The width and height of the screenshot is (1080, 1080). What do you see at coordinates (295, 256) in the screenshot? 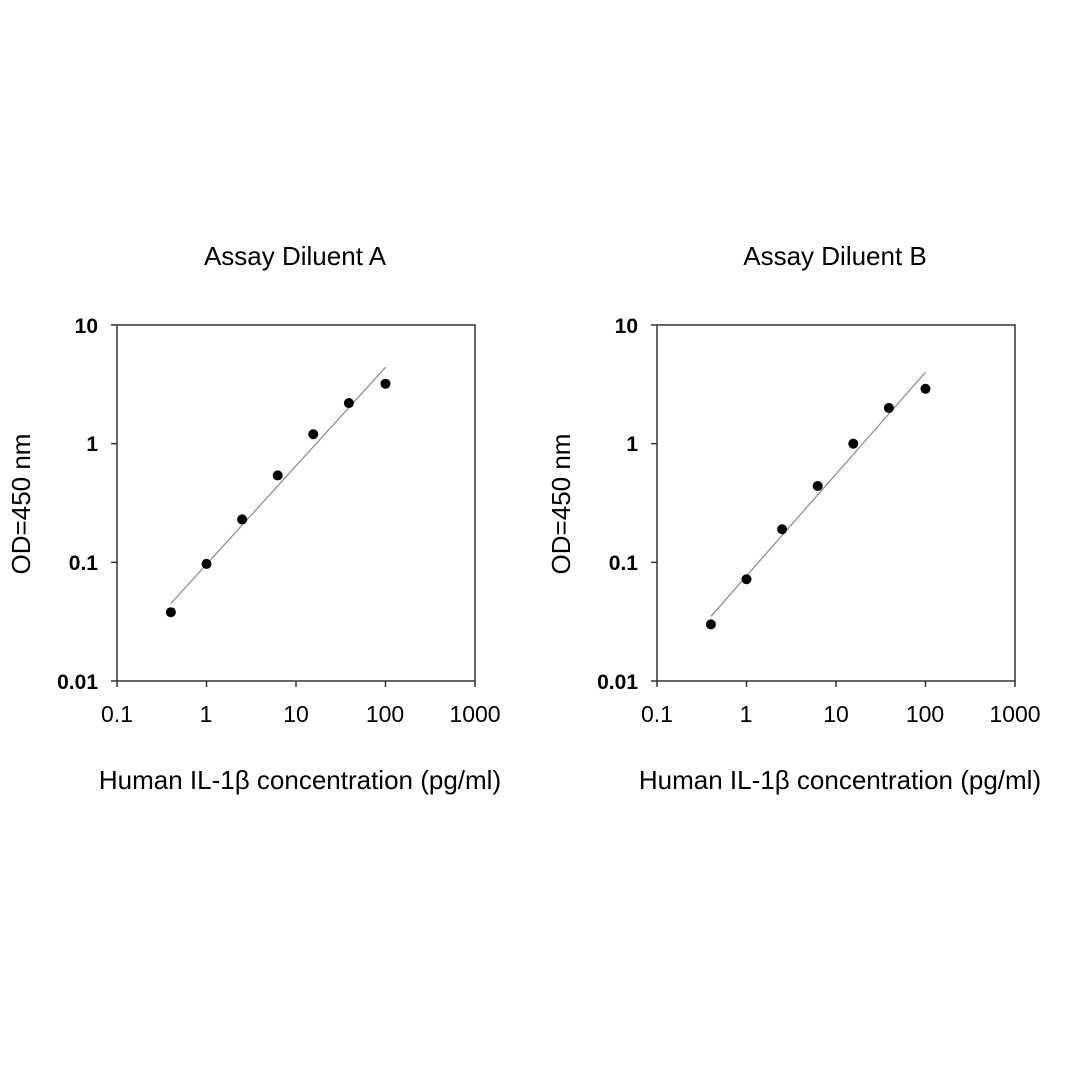
I see `chart-title: Assay Diluent A` at bounding box center [295, 256].